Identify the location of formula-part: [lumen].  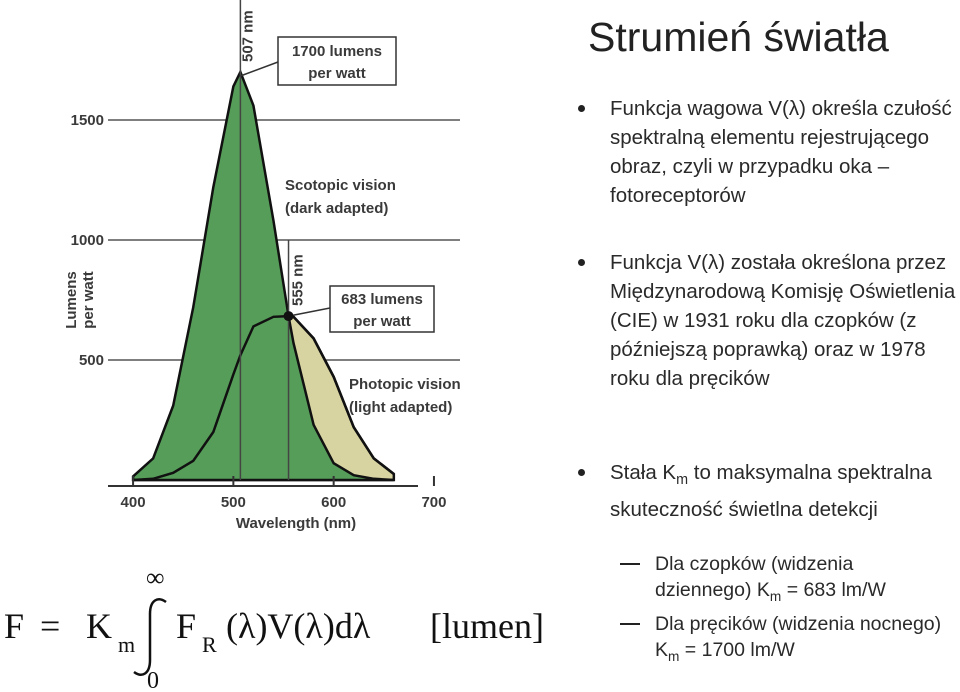
(487, 626).